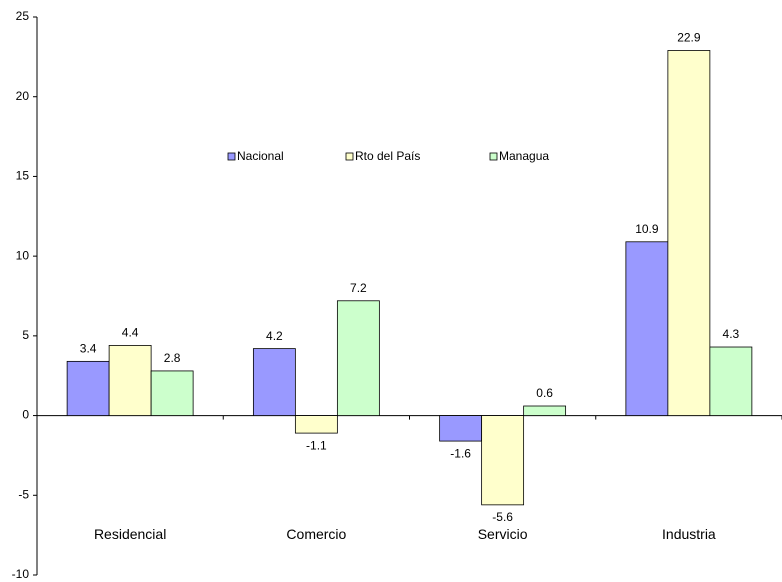  What do you see at coordinates (23, 96) in the screenshot?
I see `y-tick-label: 20` at bounding box center [23, 96].